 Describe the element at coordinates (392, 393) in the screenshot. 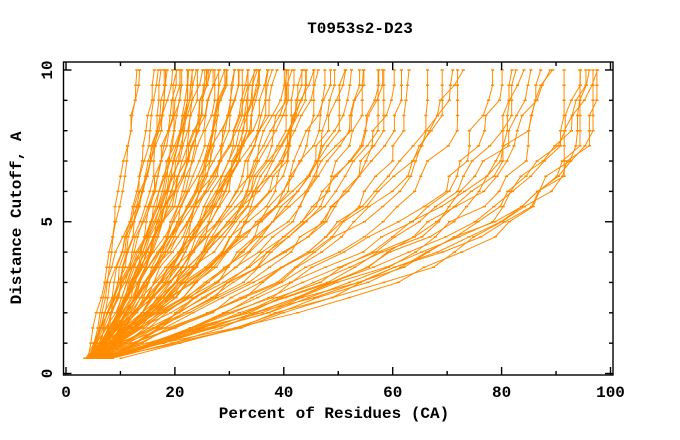

I see `x-tick-label: 60` at that location.